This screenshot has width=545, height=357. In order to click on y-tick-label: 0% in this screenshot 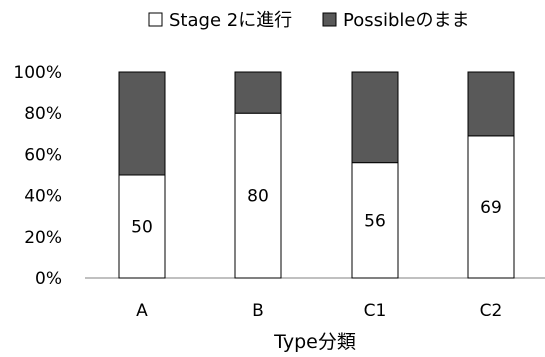, I will do `click(48, 279)`.